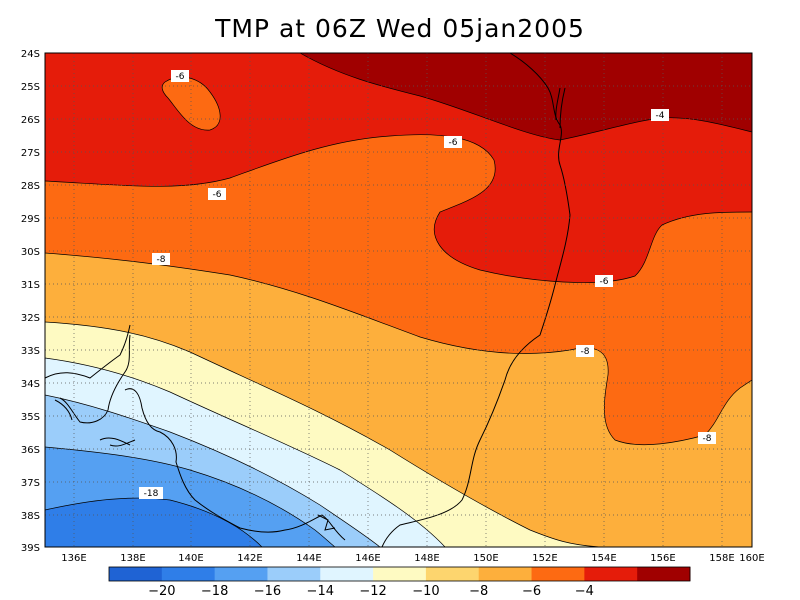  What do you see at coordinates (603, 558) in the screenshot?
I see `lon-tick-label: 154E` at bounding box center [603, 558].